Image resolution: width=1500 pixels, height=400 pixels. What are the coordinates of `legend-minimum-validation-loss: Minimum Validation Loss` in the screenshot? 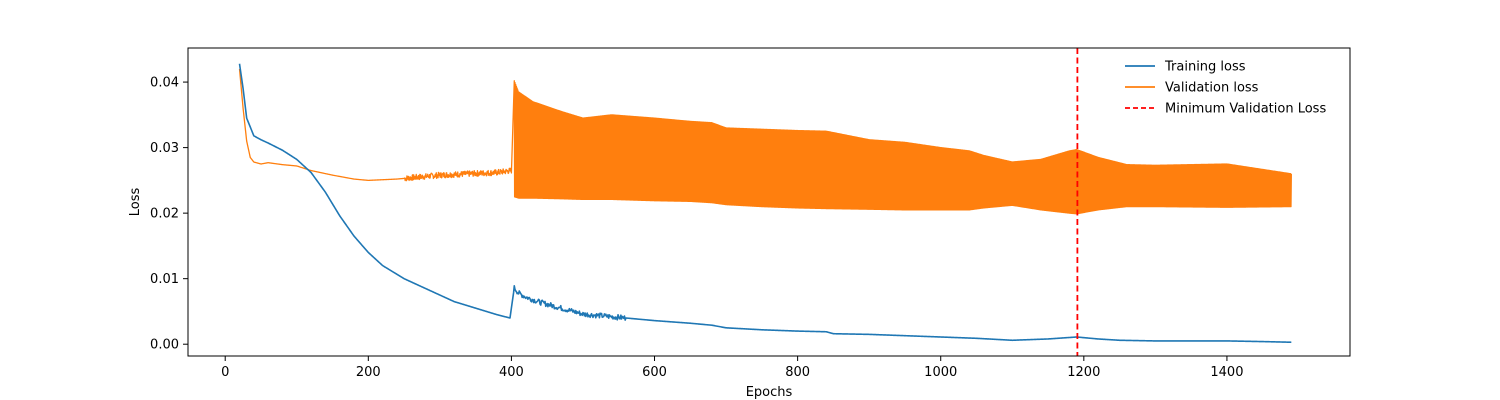 It's located at (1225, 109).